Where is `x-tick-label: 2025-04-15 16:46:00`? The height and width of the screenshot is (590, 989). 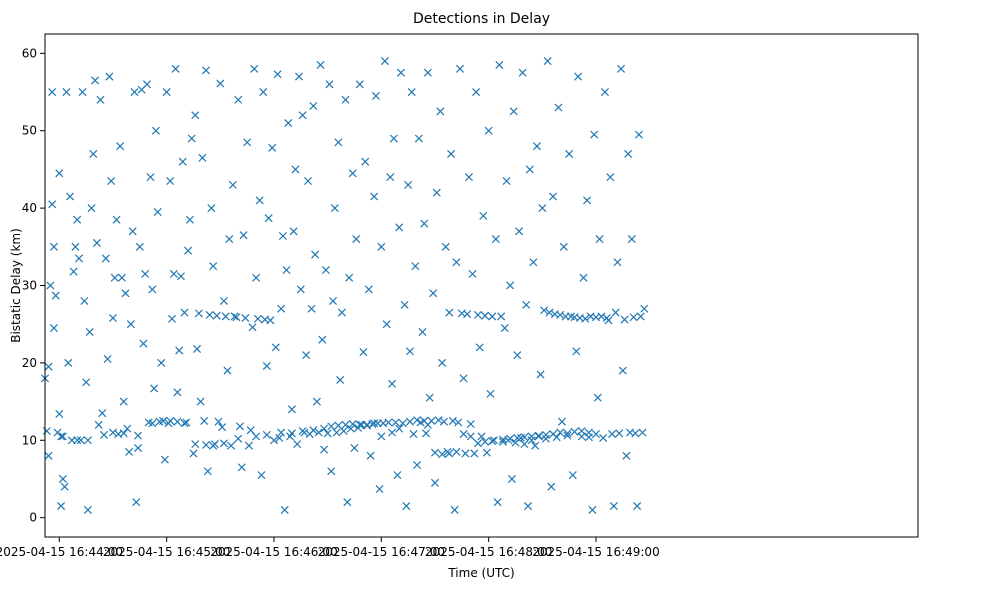 x-tick-label: 2025-04-15 16:46:00 is located at coordinates (273, 552).